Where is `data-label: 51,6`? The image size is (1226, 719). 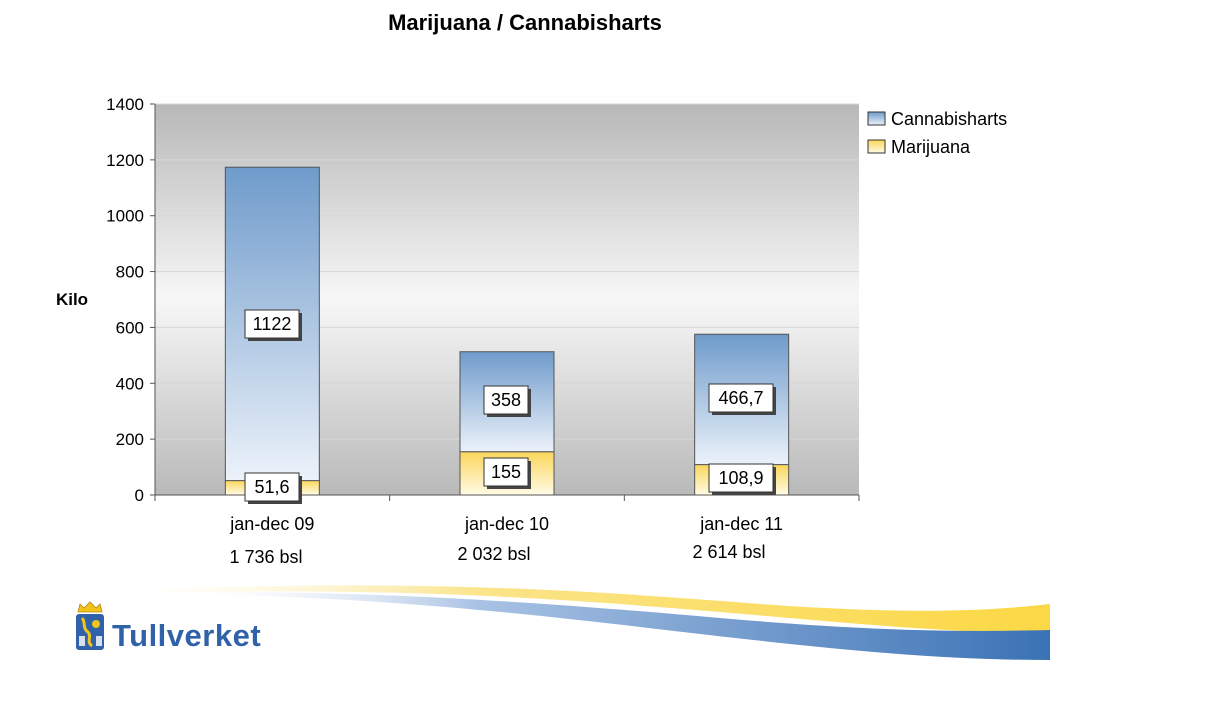 data-label: 51,6 is located at coordinates (271, 487).